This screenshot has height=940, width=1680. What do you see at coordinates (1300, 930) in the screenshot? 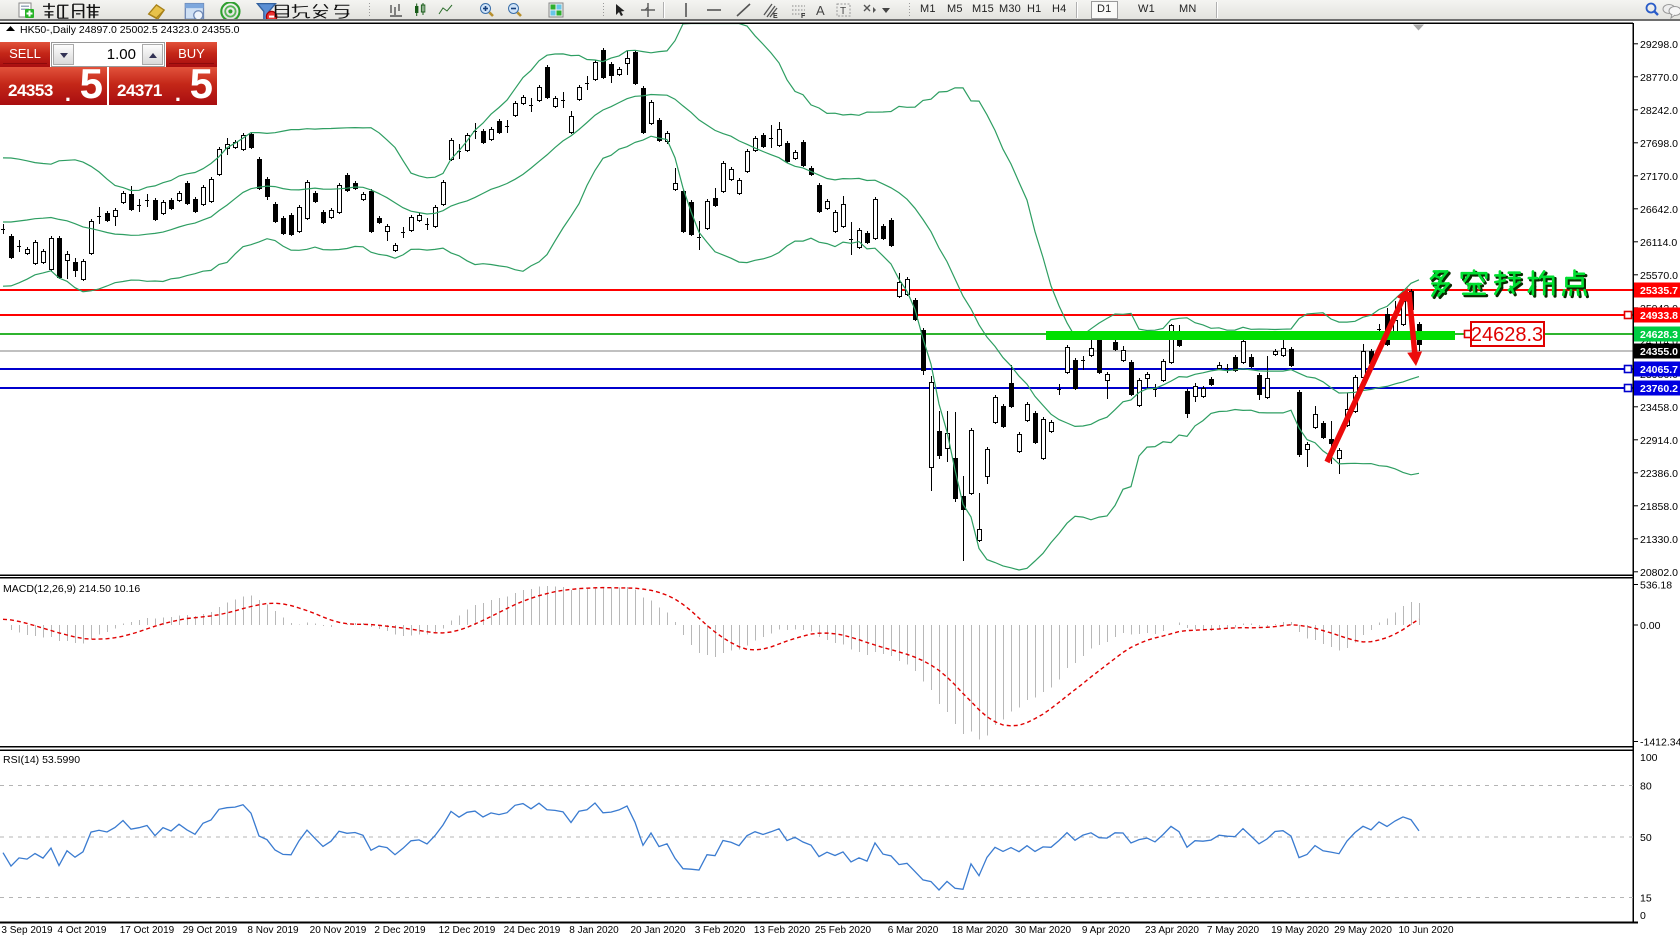
I see `svg-text: 19 May 2020` at bounding box center [1300, 930].